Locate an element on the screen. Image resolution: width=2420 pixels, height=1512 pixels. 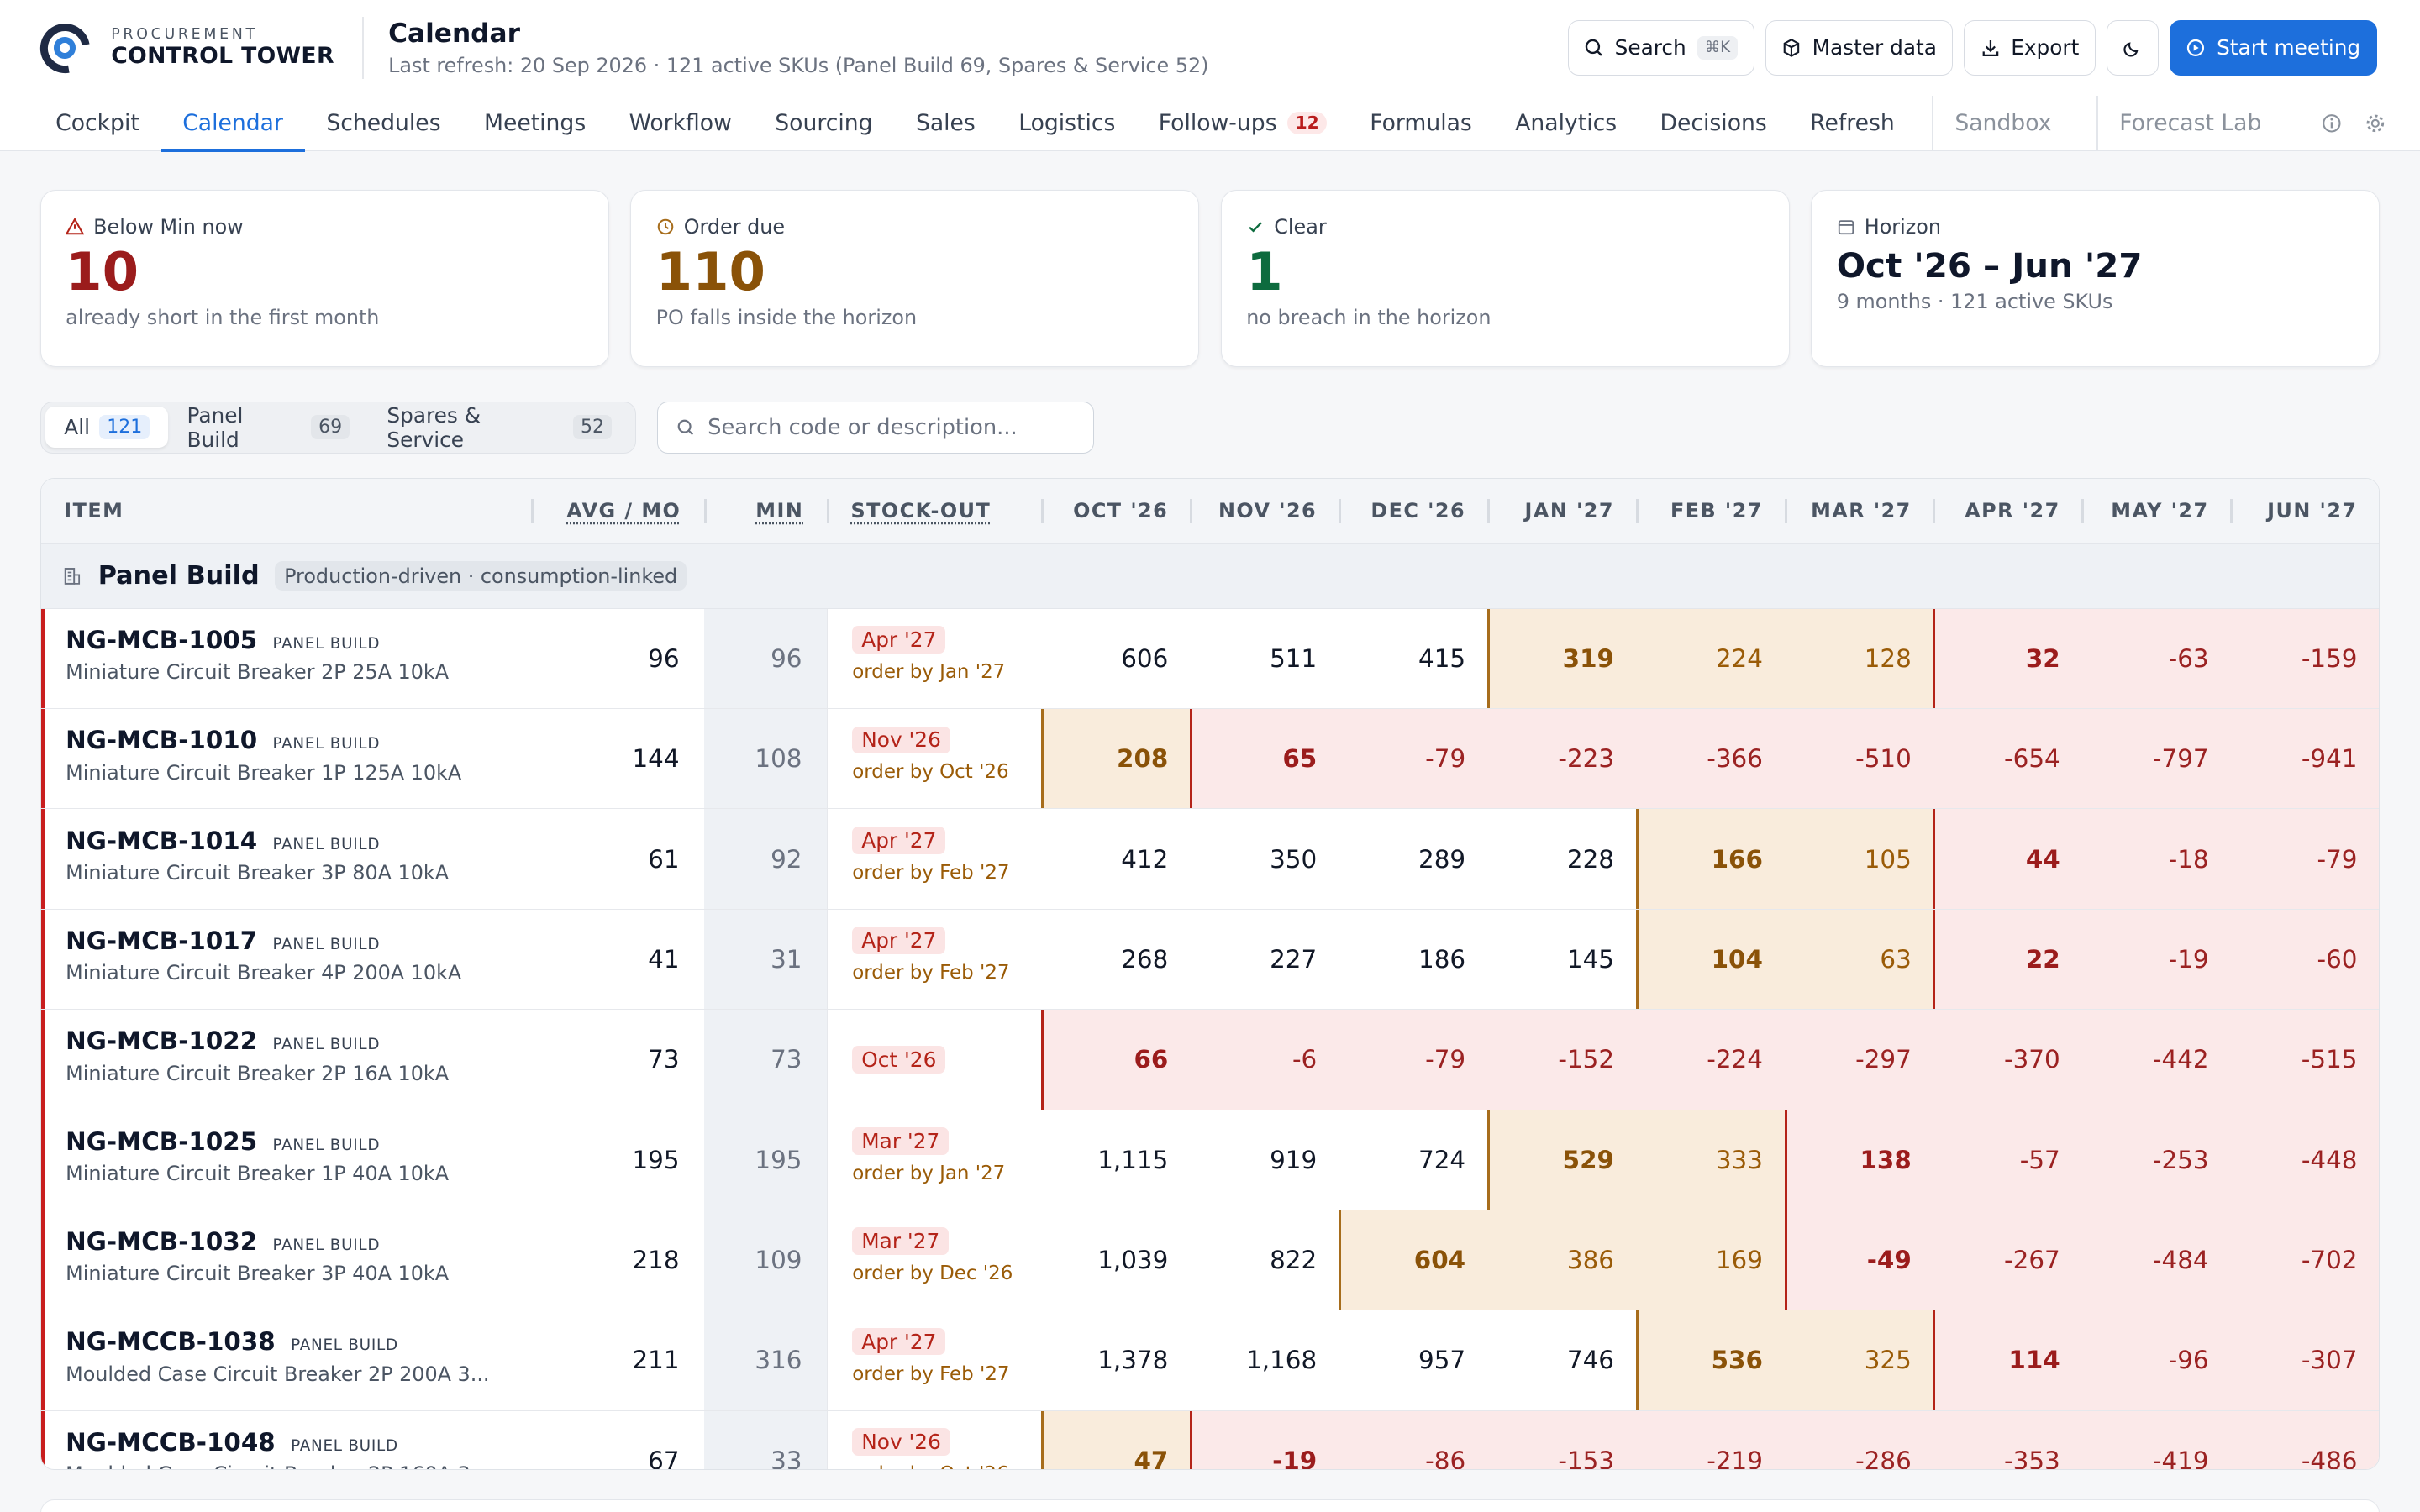
month-cell: 1,039 is located at coordinates (1133, 1260).